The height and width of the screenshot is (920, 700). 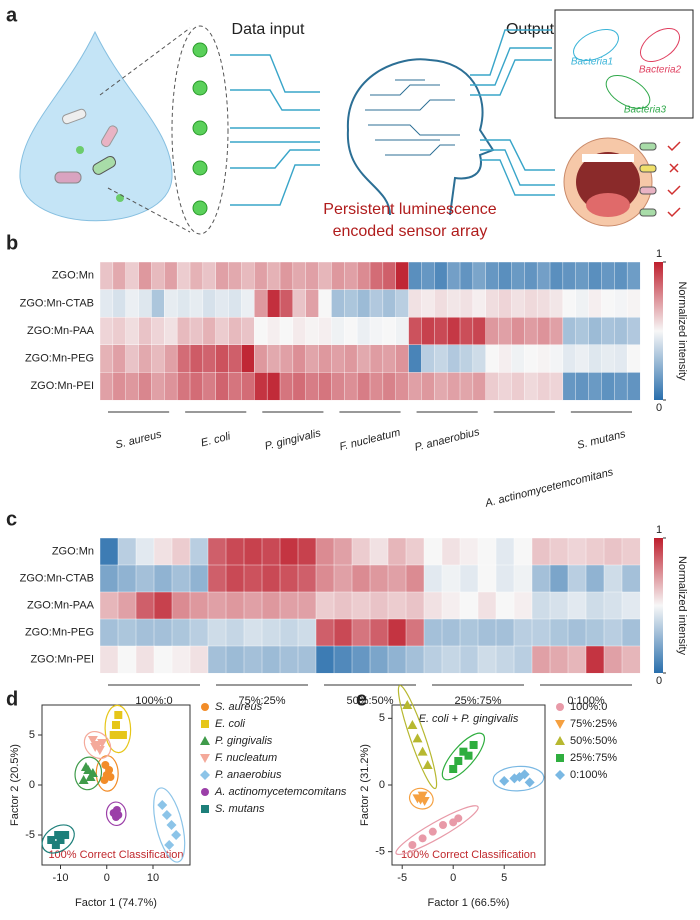 What do you see at coordinates (109, 136) in the screenshot?
I see `bacterium` at bounding box center [109, 136].